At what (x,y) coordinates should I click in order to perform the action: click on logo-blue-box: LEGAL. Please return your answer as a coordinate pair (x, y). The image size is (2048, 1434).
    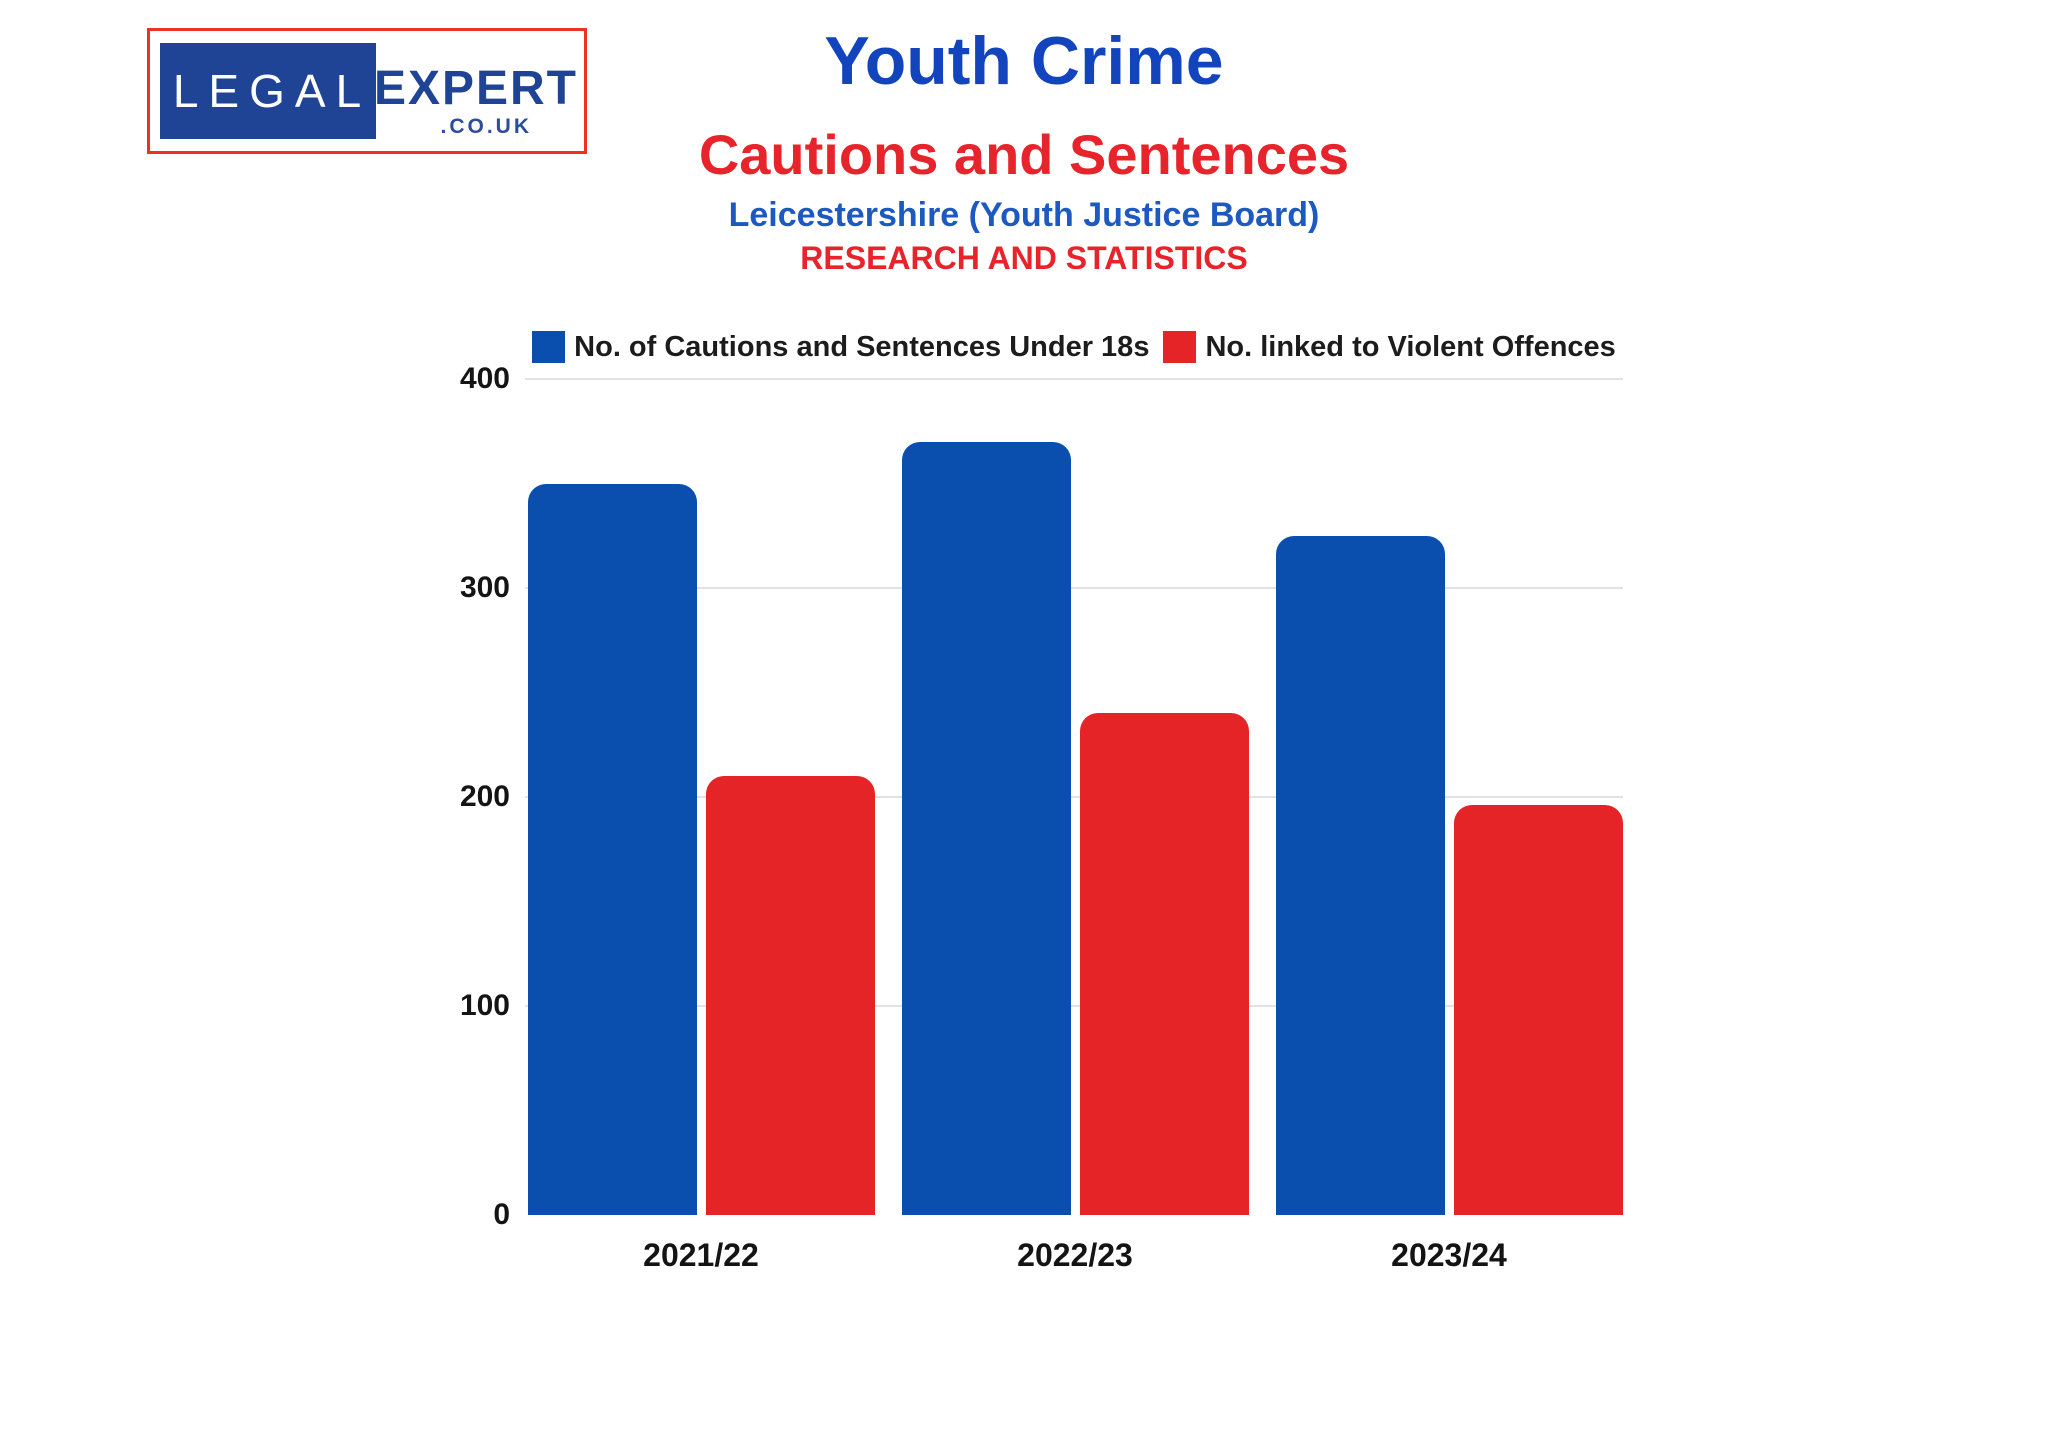
    Looking at the image, I should click on (268, 91).